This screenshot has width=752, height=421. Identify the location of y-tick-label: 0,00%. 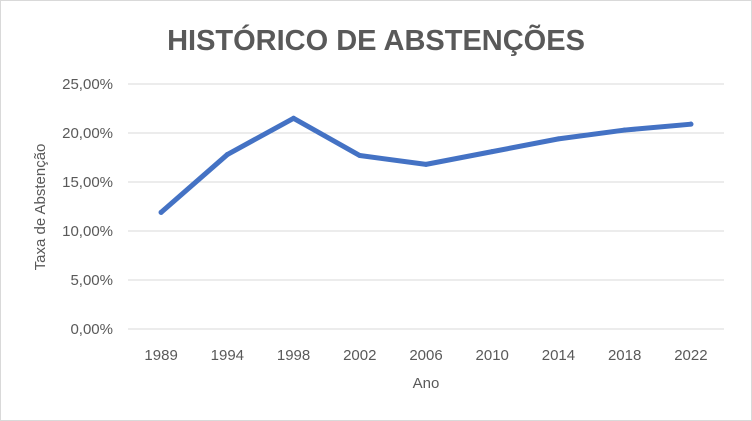
(91, 329).